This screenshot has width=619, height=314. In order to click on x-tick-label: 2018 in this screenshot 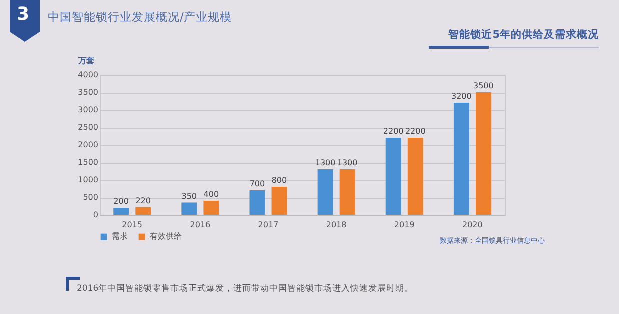, I will do `click(336, 225)`.